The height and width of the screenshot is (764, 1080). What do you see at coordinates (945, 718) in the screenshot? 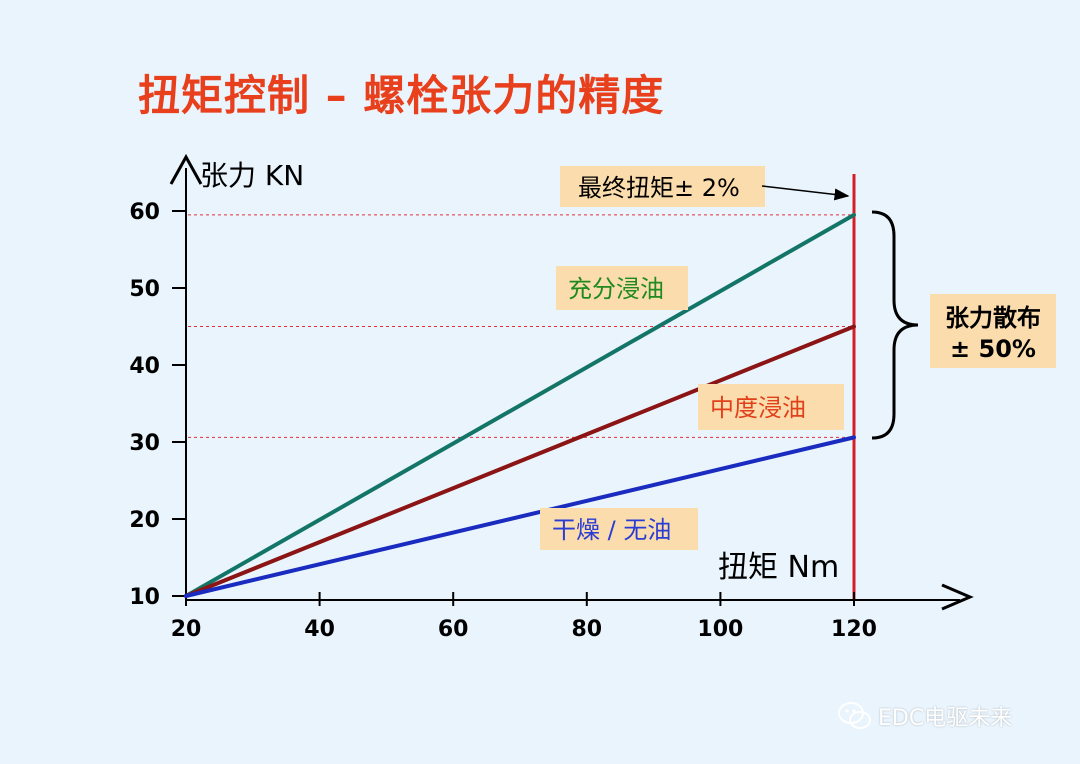
I see `watermark-text: EDC电驱未来` at bounding box center [945, 718].